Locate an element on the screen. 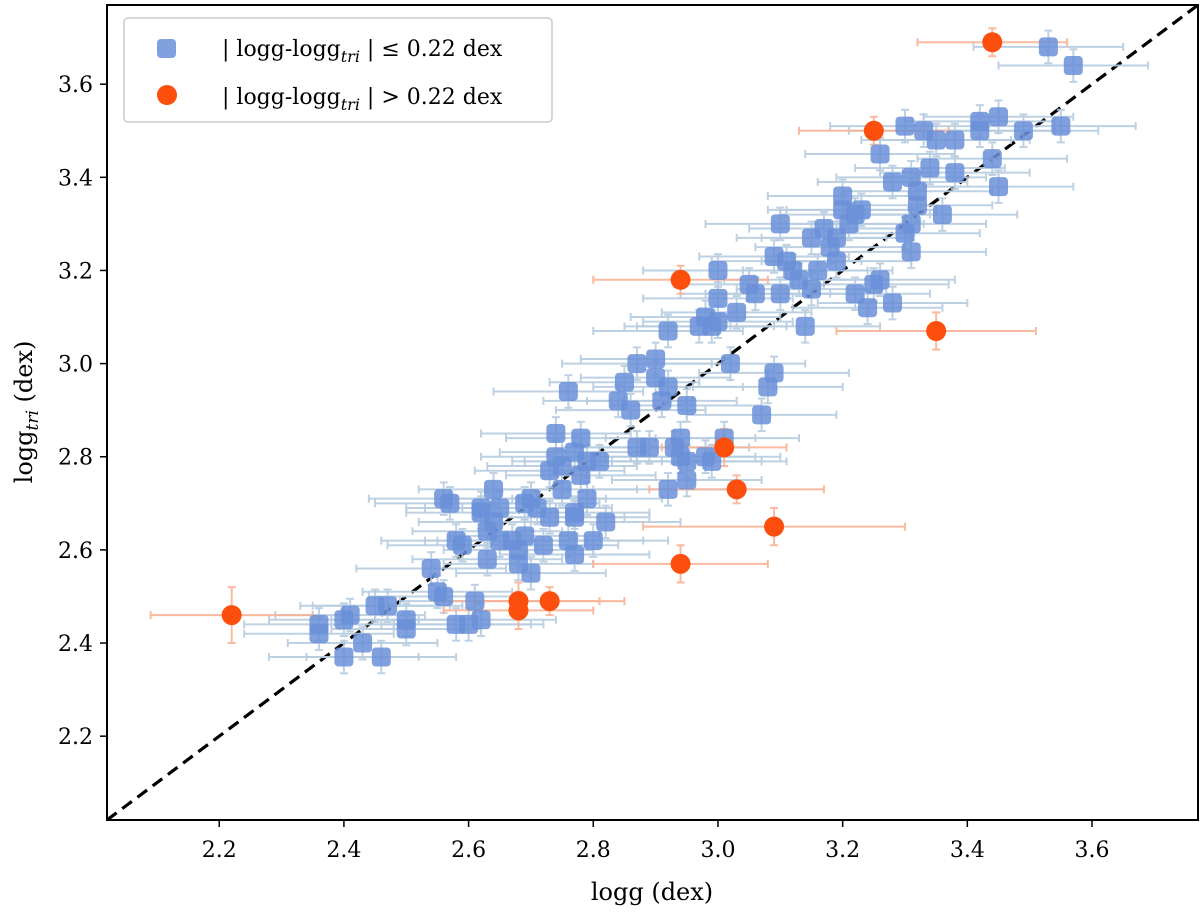 This screenshot has height=916, width=1200. y-tick-label: 2.4 is located at coordinates (75, 644).